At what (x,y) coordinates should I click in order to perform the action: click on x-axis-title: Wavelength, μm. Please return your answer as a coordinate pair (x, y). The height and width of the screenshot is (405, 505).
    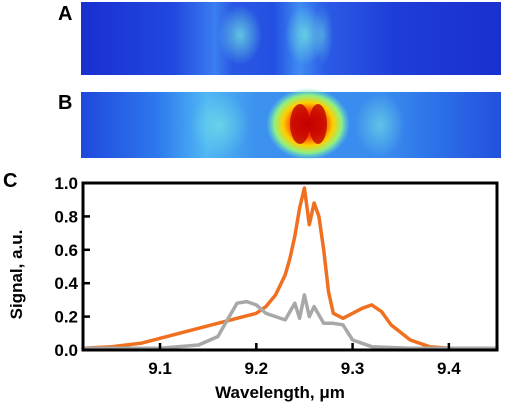
    Looking at the image, I should click on (280, 392).